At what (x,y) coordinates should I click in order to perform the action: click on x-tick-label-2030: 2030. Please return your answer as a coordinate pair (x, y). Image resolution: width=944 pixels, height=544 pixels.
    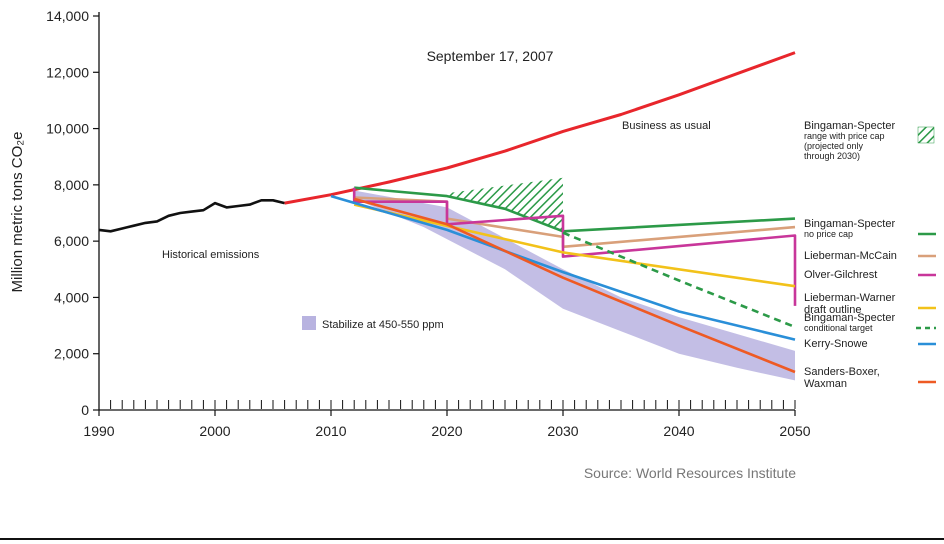
    Looking at the image, I should click on (562, 431).